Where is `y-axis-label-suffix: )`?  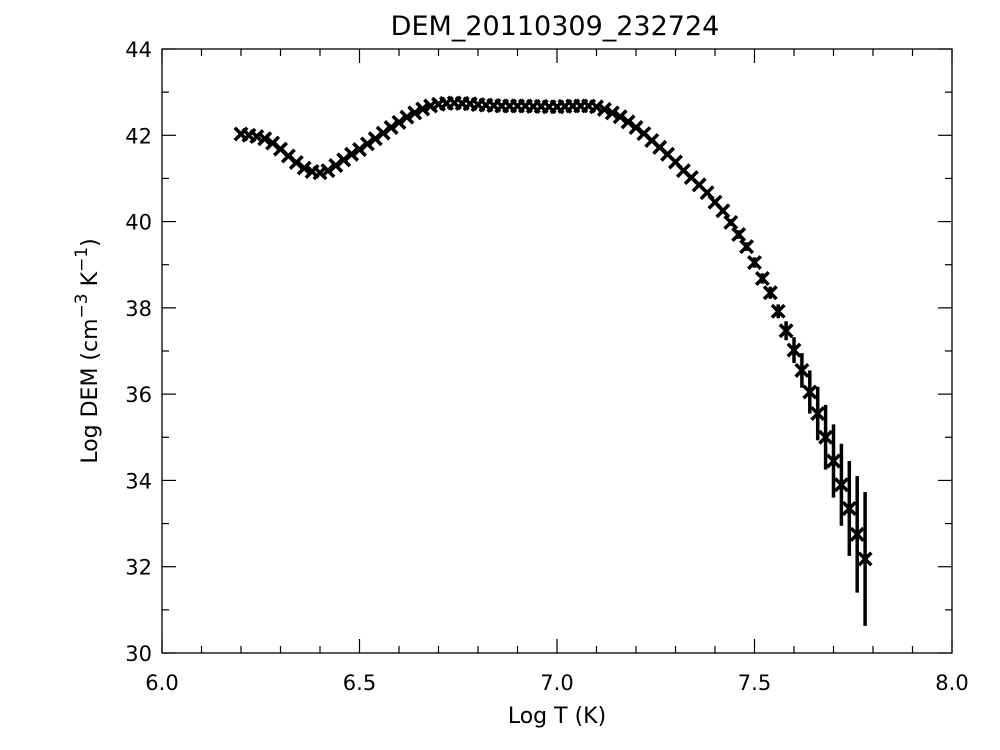
y-axis-label-suffix: ) is located at coordinates (90, 242).